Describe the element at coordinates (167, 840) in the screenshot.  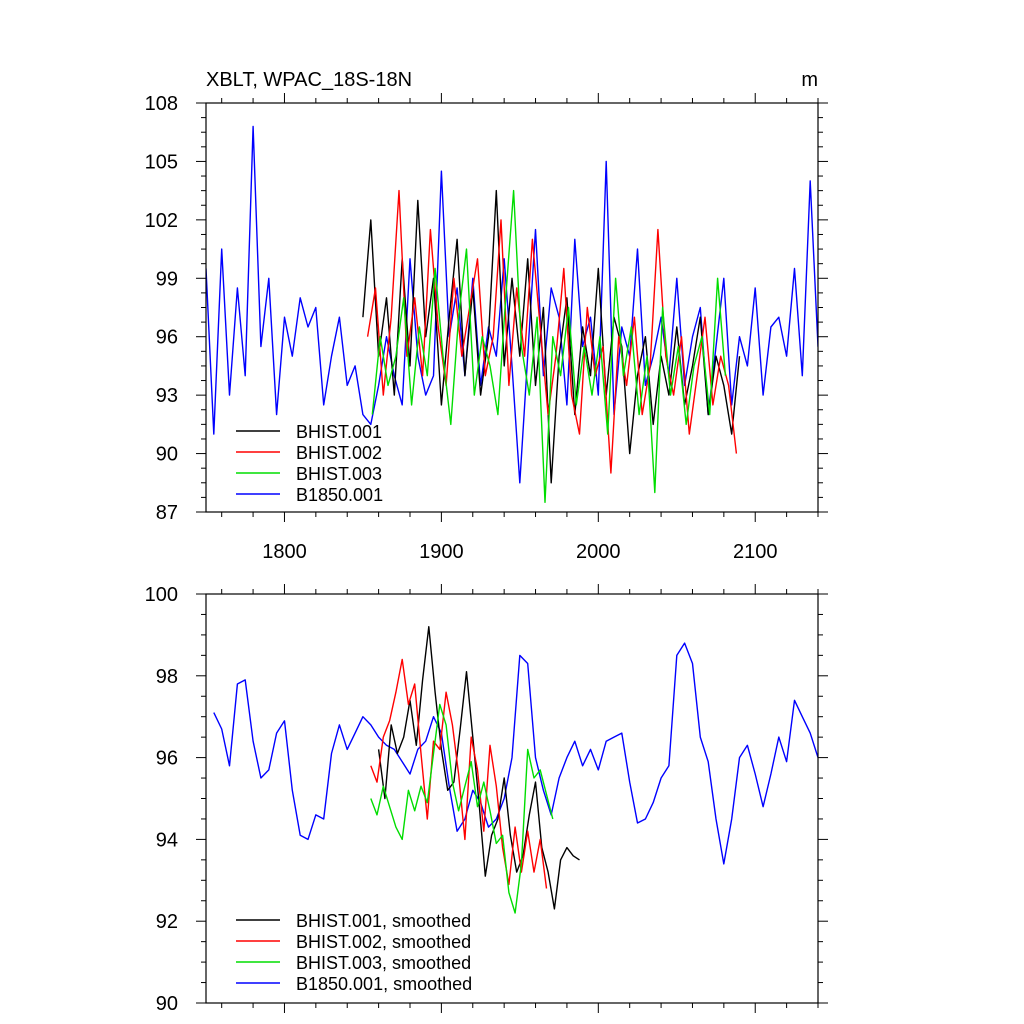
I see `y-tick-label: 94` at that location.